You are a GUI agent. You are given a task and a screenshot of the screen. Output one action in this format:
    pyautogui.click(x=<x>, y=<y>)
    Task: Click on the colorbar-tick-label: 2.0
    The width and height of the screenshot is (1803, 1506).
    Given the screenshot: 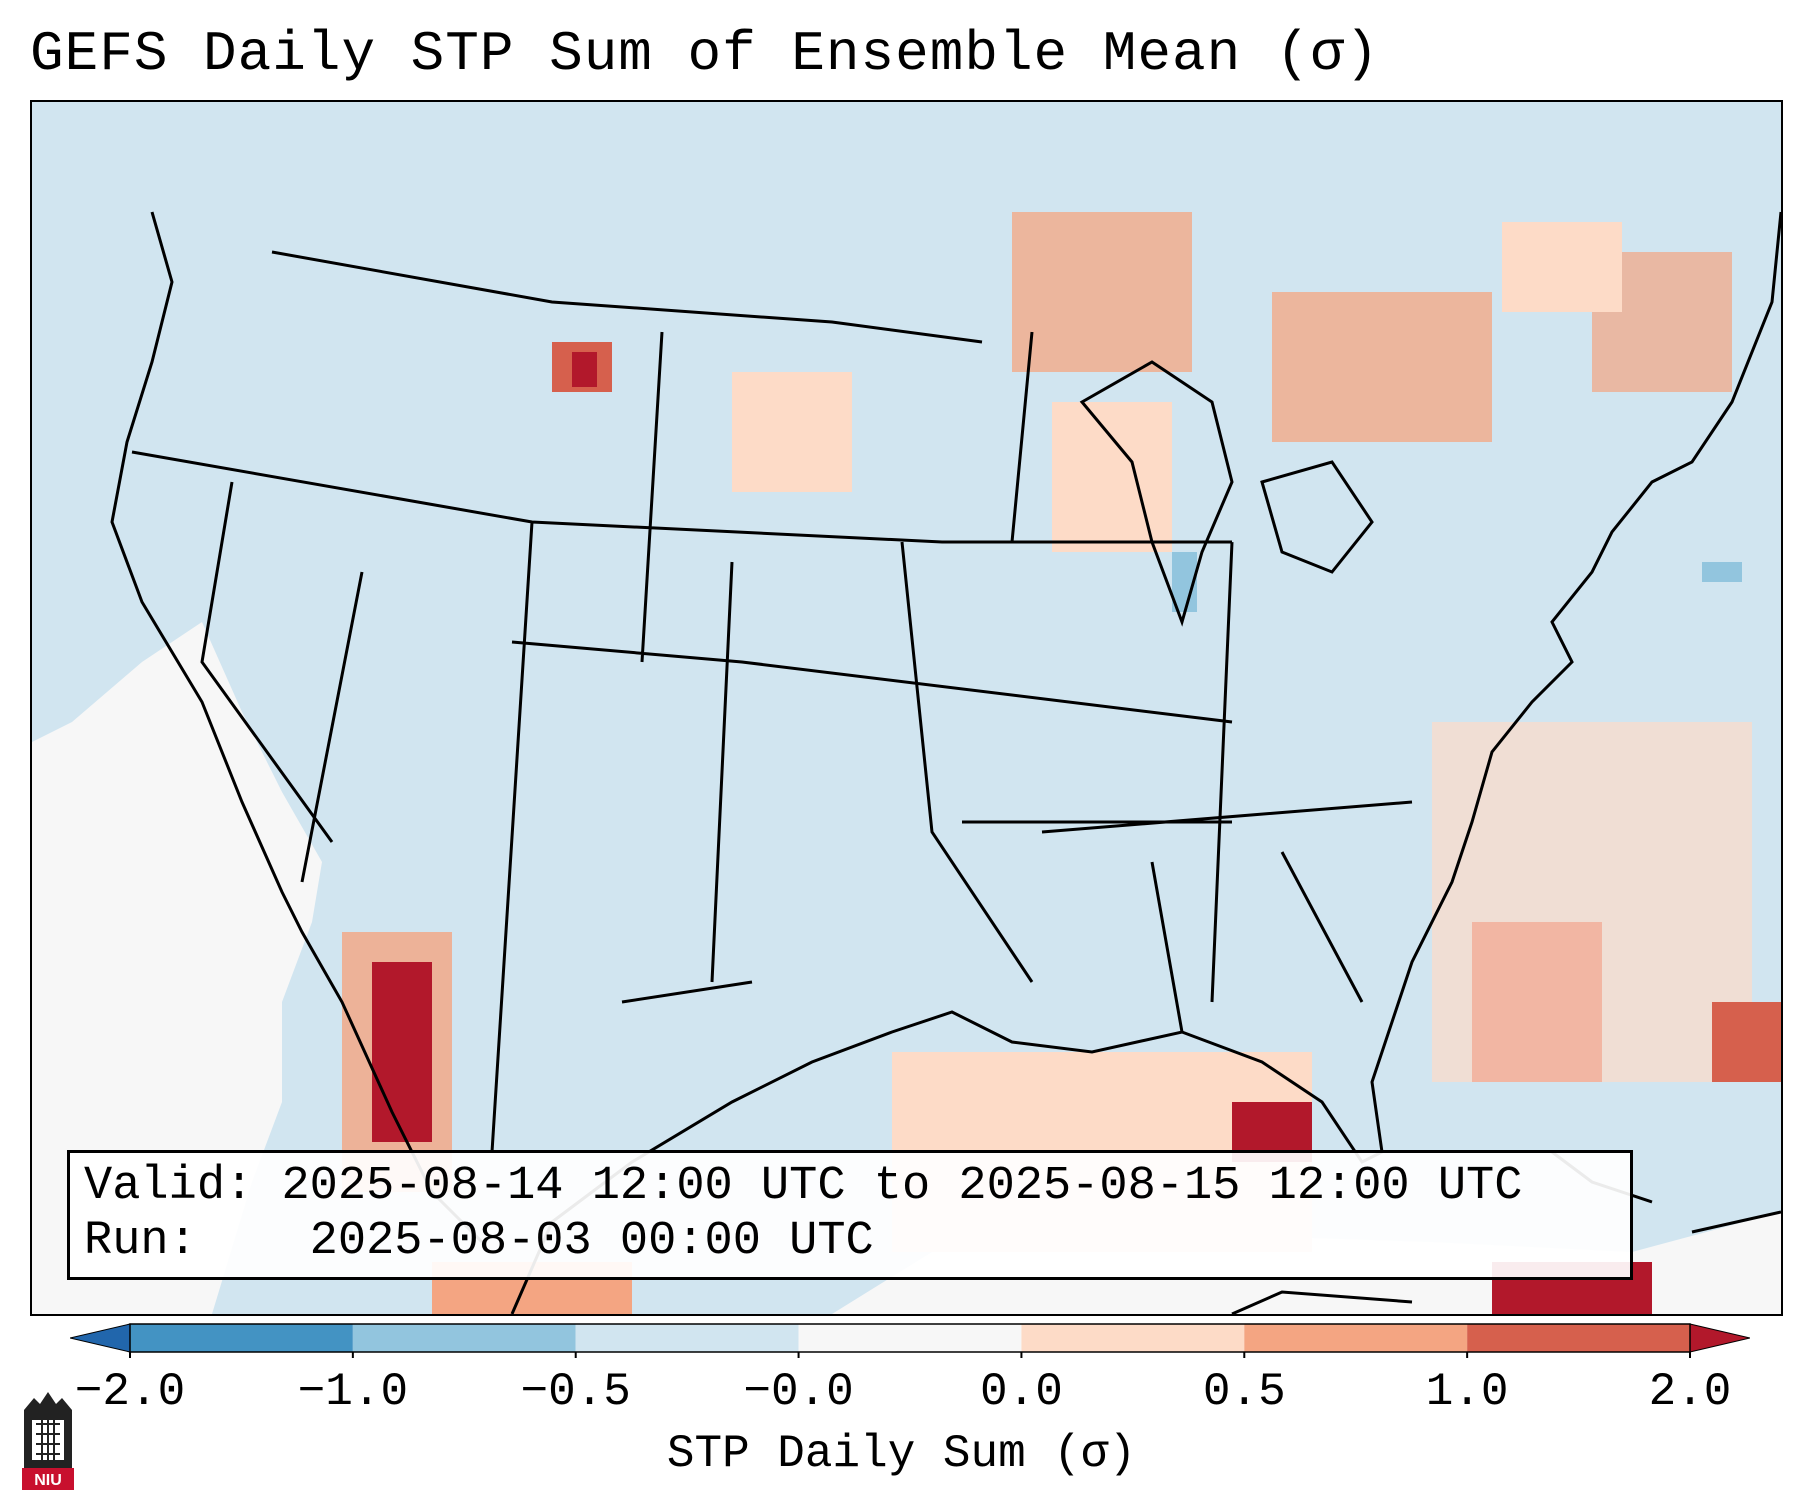 What is the action you would take?
    pyautogui.click(x=1690, y=1392)
    